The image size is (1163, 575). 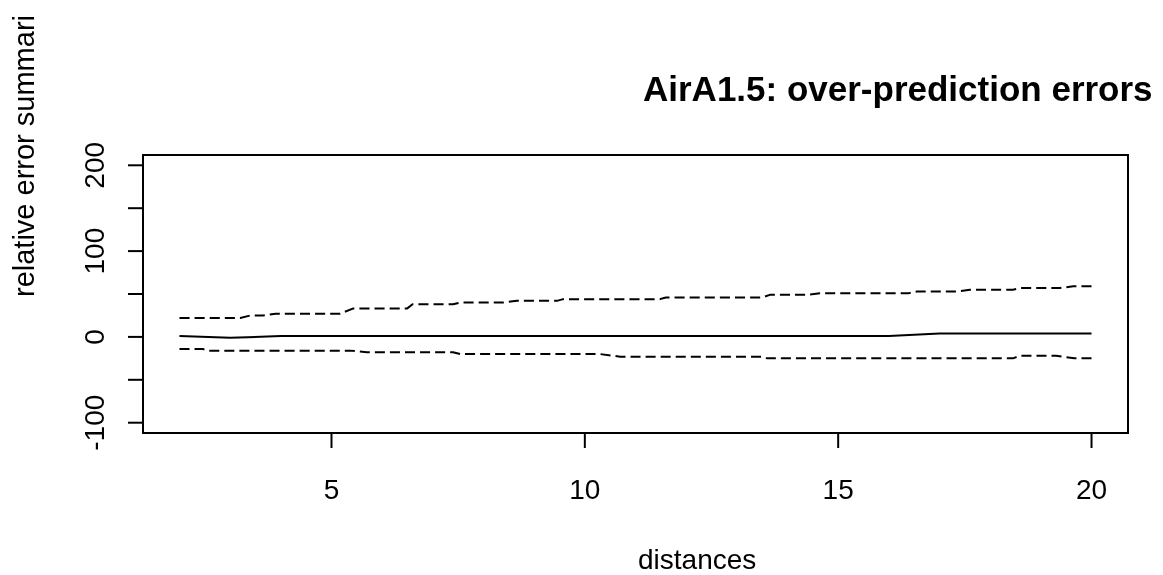 What do you see at coordinates (697, 559) in the screenshot?
I see `x-axis-title: distances` at bounding box center [697, 559].